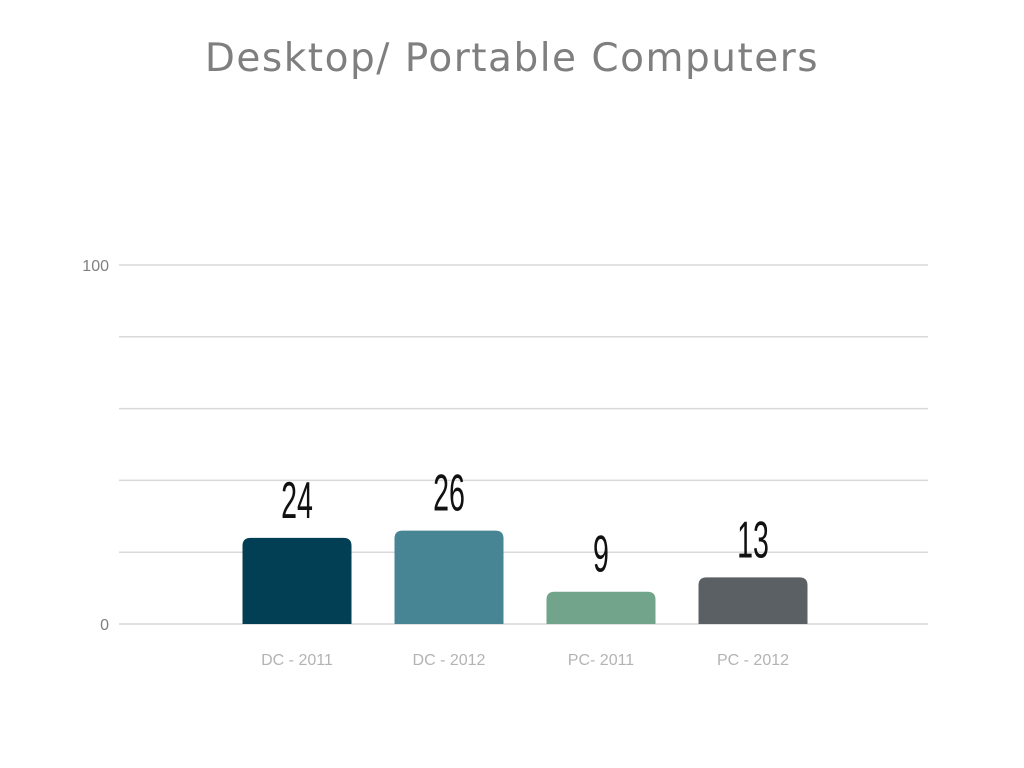 The width and height of the screenshot is (1024, 768). I want to click on x-tick-label: DC - 2012, so click(449, 660).